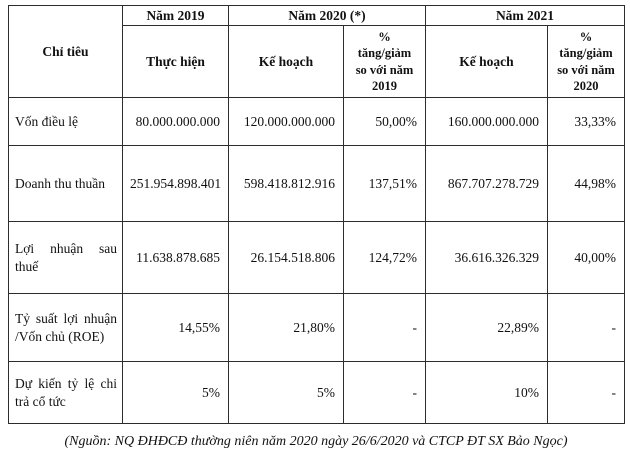  I want to click on subheader-ke-hoach-2021: Kế hoạch, so click(486, 61).